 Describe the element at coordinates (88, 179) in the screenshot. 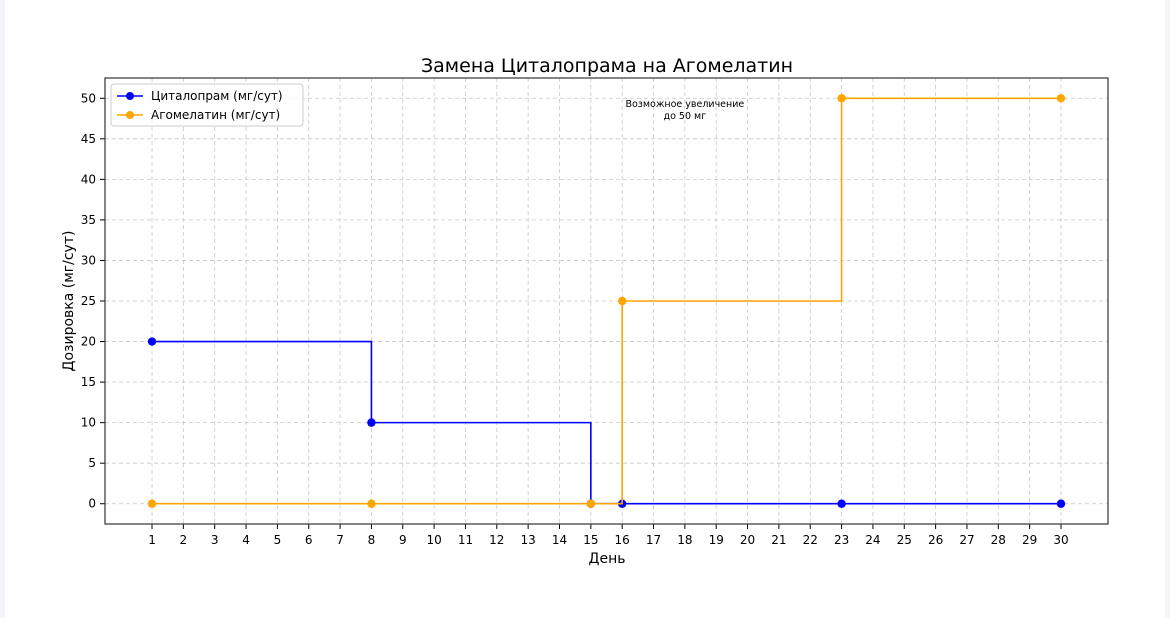

I see `y-tick-label: 40` at that location.